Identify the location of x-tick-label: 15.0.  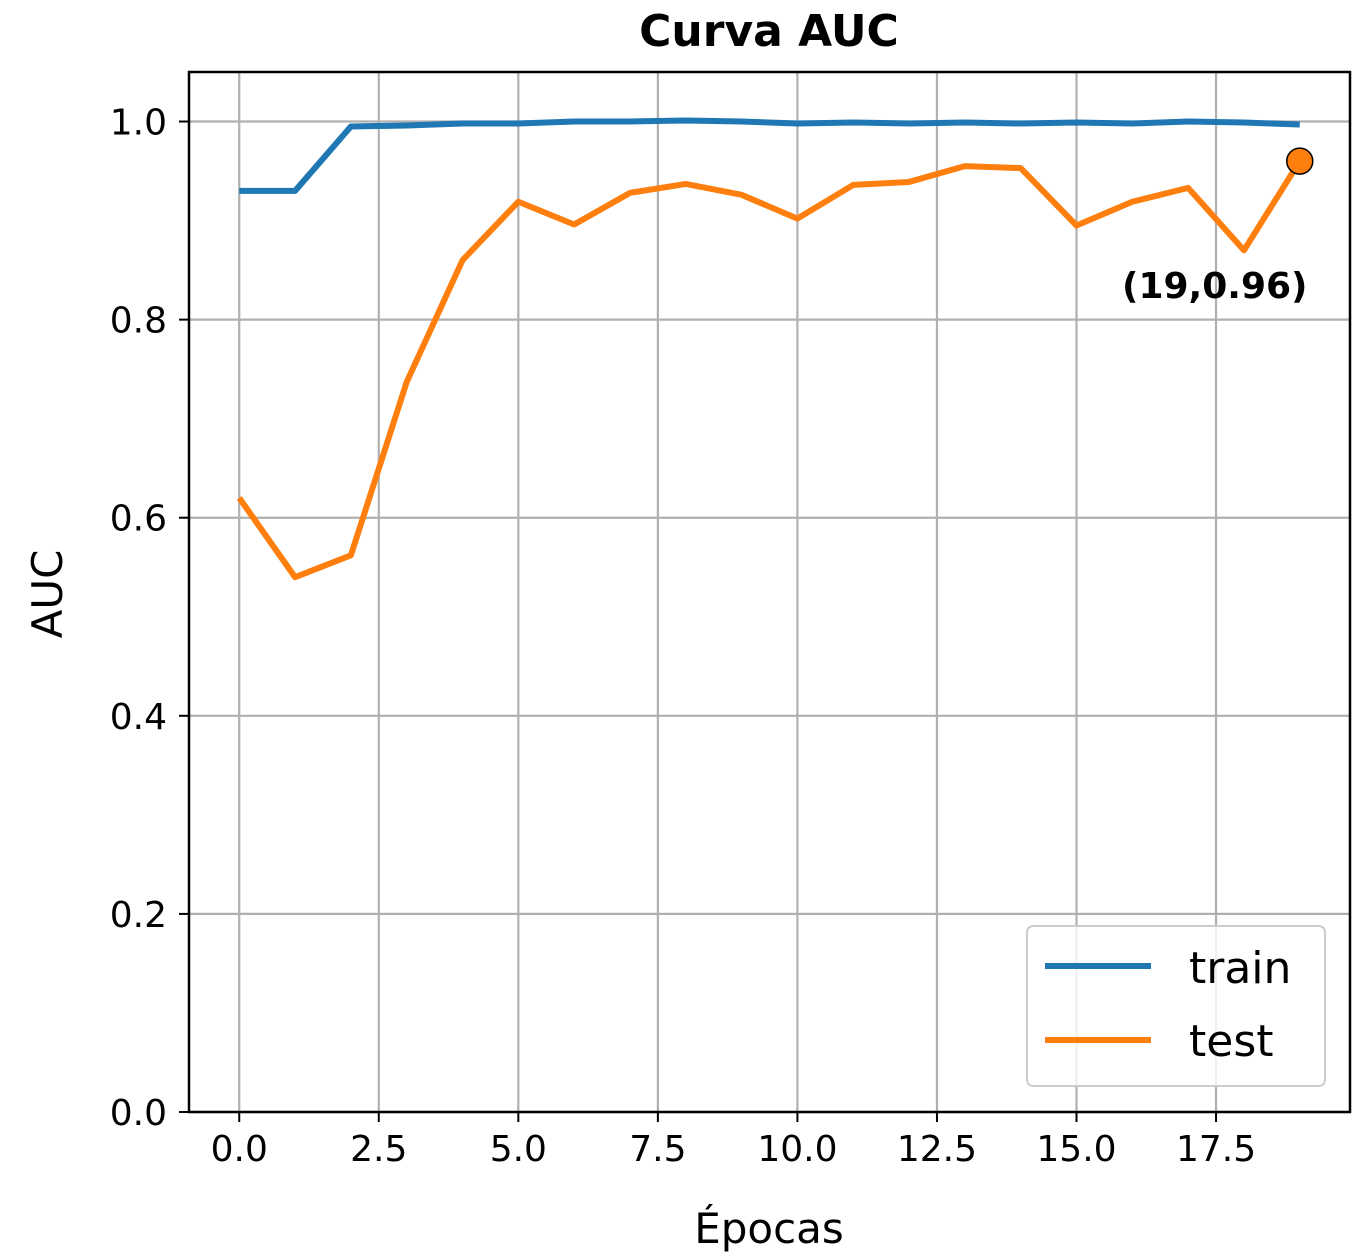
(1076, 1149).